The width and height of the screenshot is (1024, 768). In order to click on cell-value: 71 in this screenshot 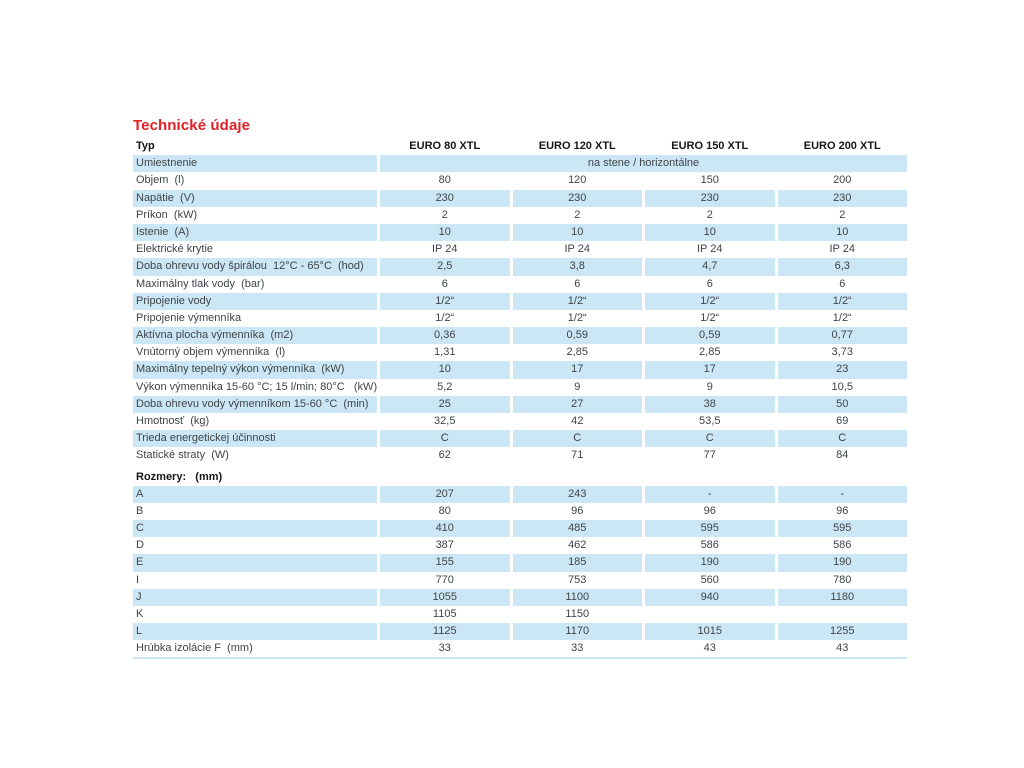, I will do `click(576, 456)`.